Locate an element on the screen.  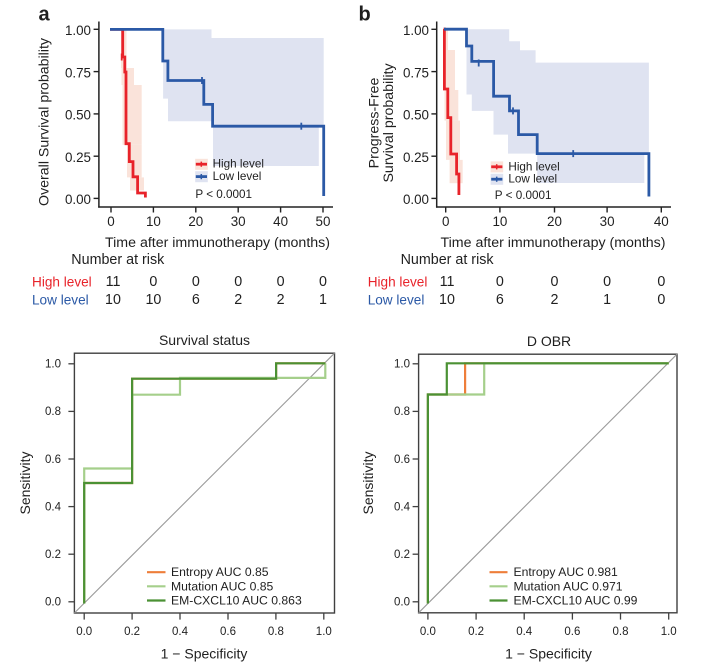
svg-text: Progress-Free is located at coordinates (374, 123).